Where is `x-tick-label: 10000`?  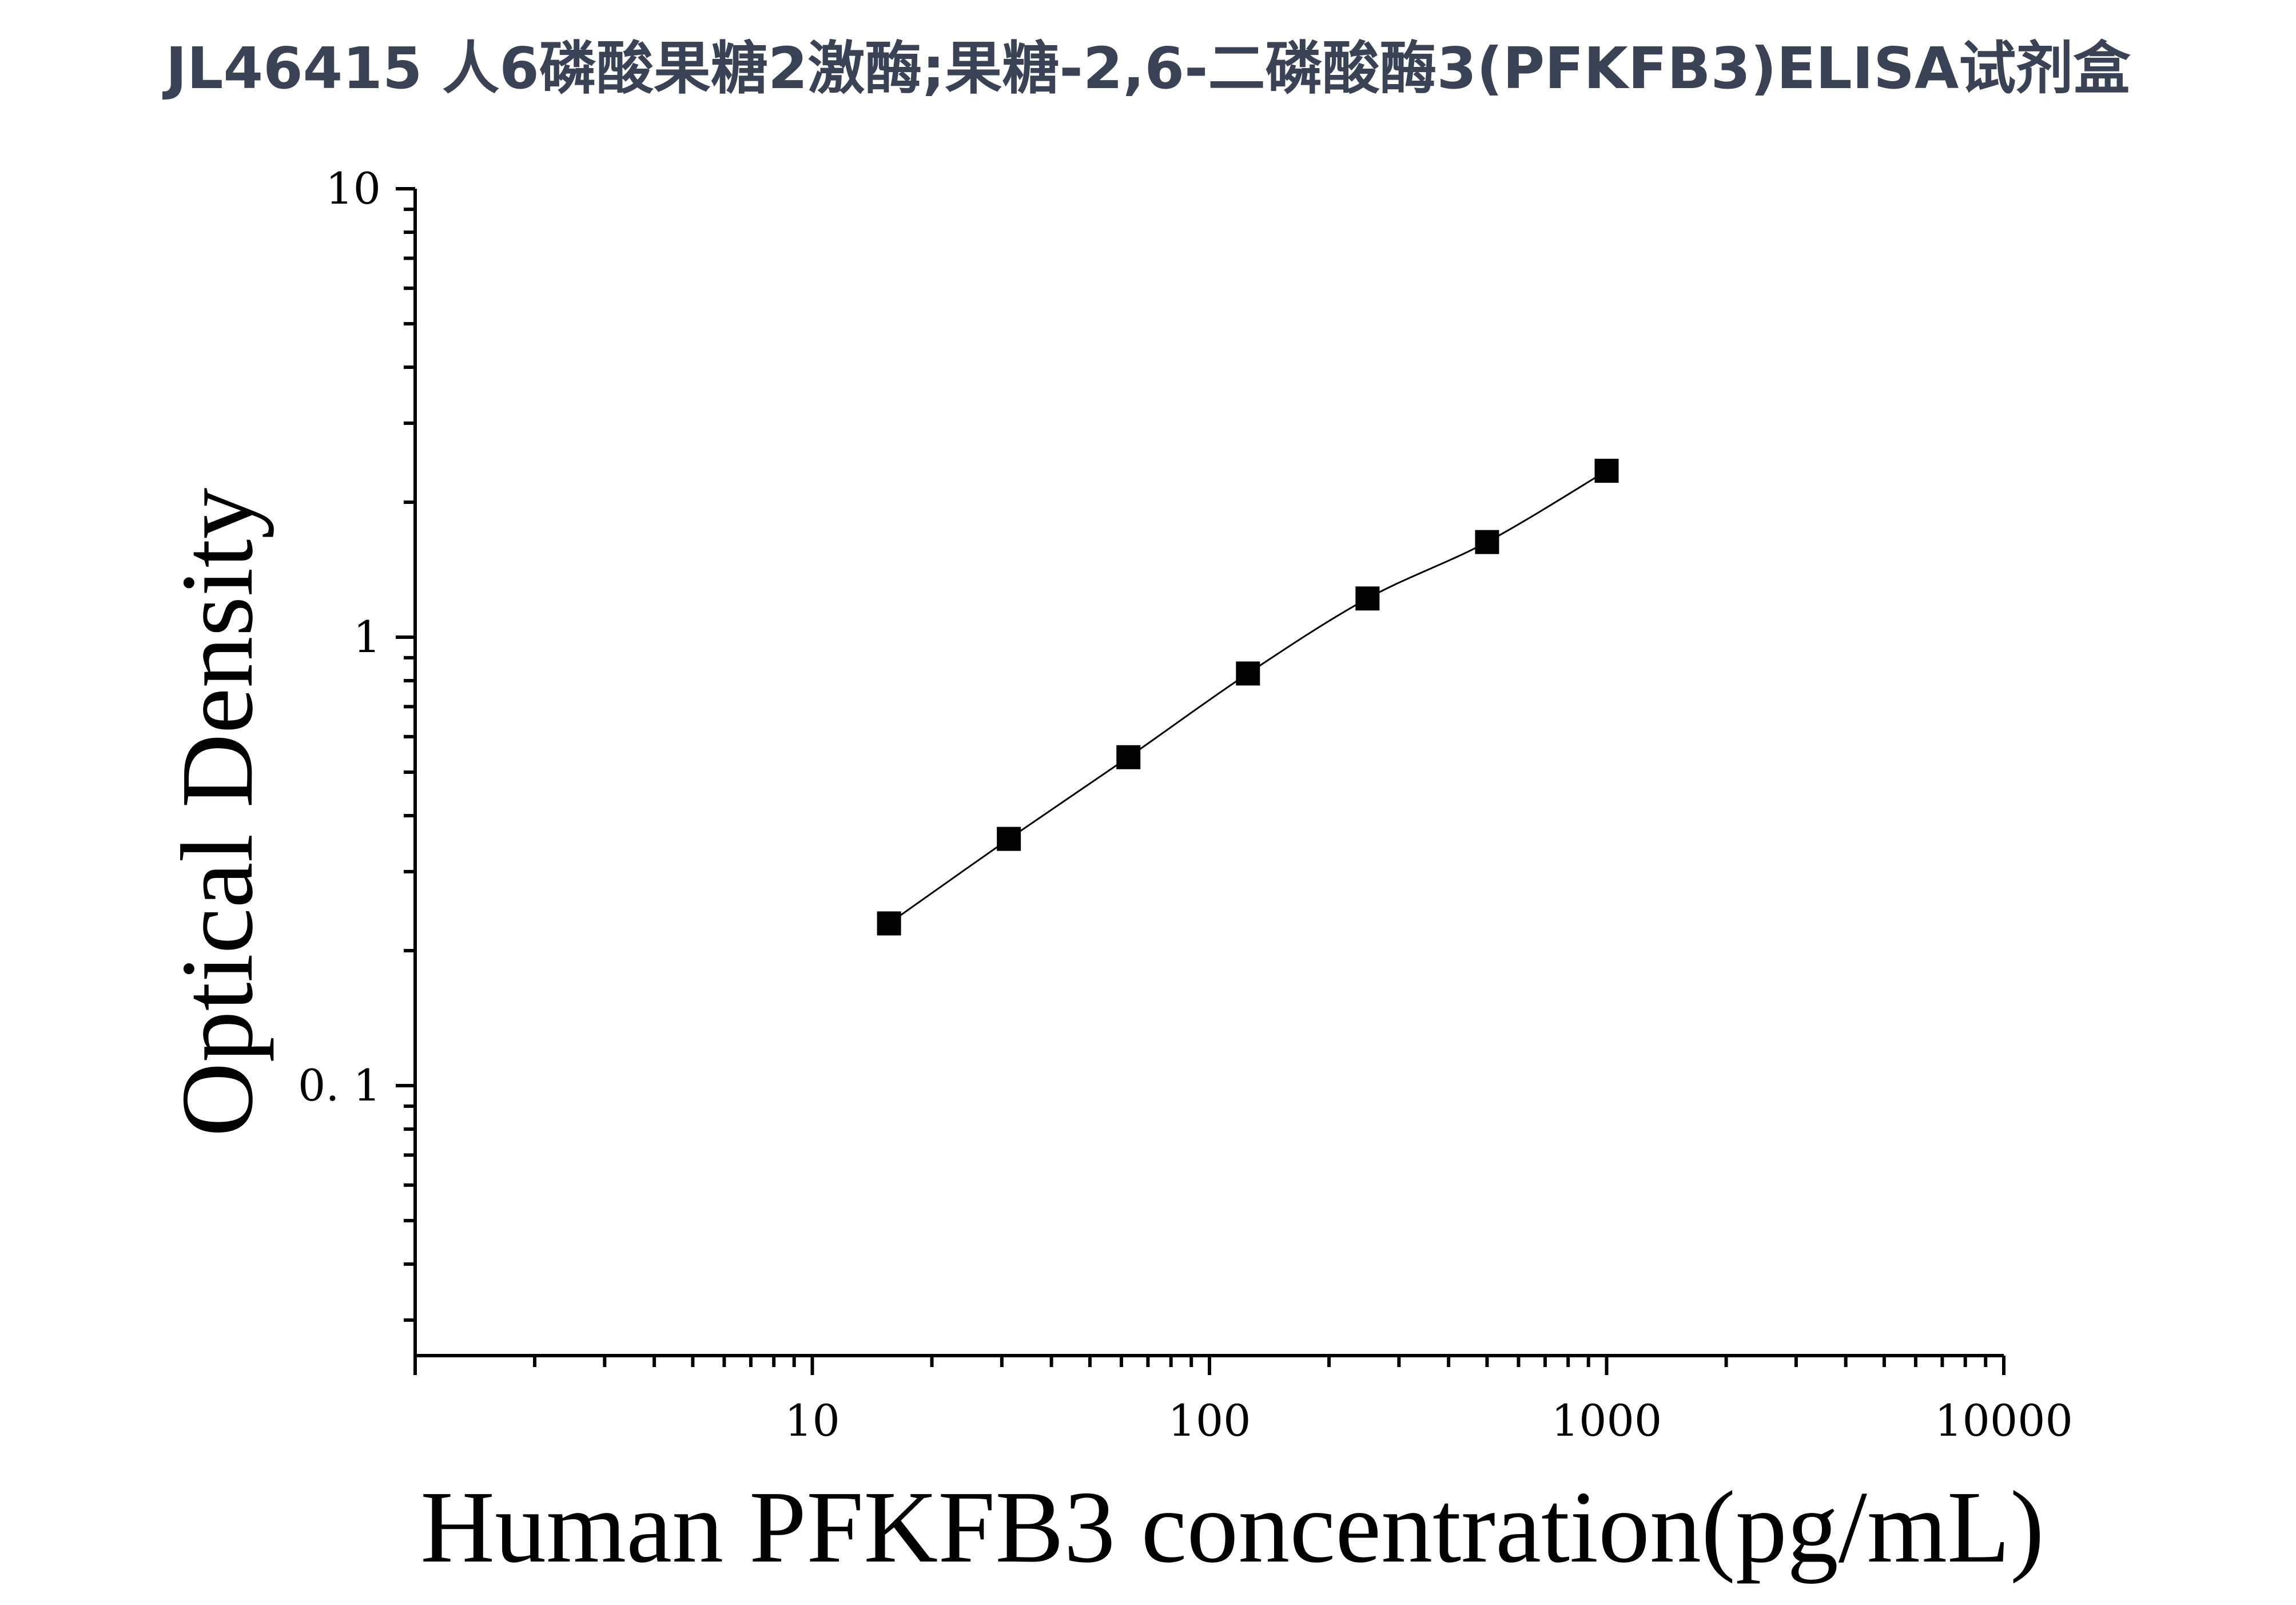
x-tick-label: 10000 is located at coordinates (2004, 1420).